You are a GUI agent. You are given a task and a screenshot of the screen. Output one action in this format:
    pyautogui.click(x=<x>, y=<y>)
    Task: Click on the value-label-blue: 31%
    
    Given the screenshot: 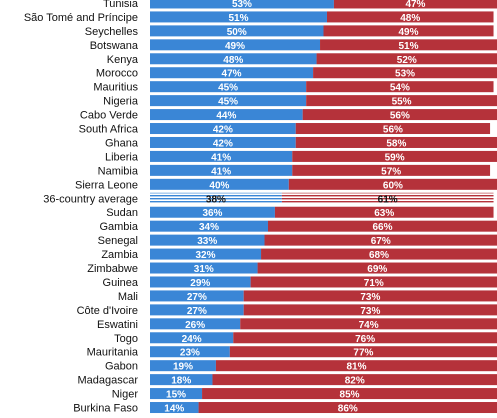 What is the action you would take?
    pyautogui.click(x=204, y=269)
    